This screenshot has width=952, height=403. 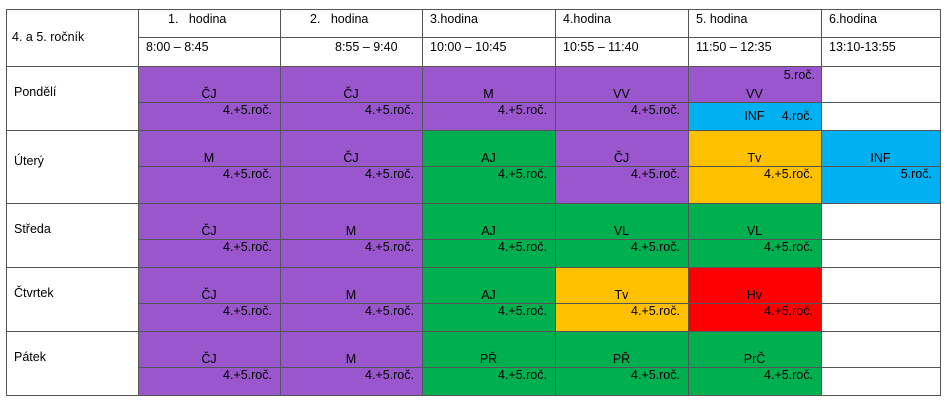 I want to click on class-label: 4. a 5. ročník, so click(x=48, y=37).